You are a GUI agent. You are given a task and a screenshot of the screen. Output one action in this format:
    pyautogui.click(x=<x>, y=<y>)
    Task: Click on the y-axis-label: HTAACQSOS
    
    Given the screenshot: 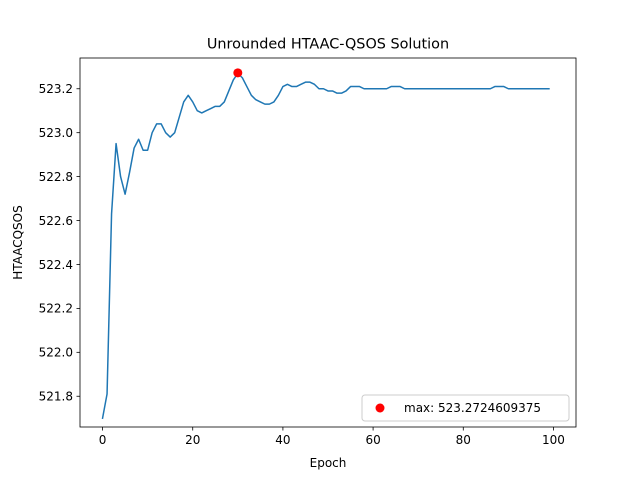 What is the action you would take?
    pyautogui.click(x=18, y=242)
    